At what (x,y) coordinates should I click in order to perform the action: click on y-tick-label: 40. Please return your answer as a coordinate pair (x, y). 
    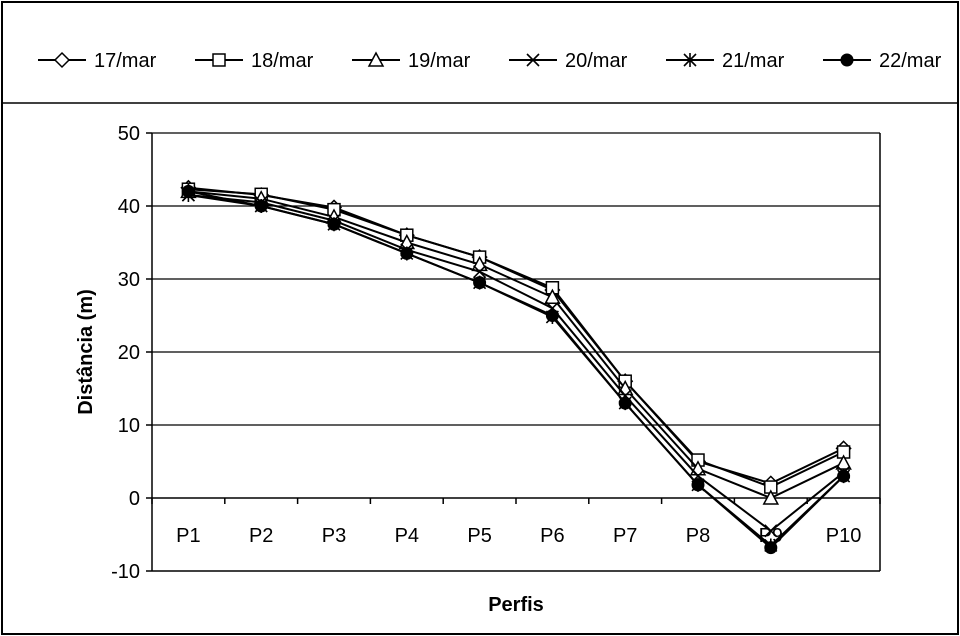
    Looking at the image, I should click on (129, 207).